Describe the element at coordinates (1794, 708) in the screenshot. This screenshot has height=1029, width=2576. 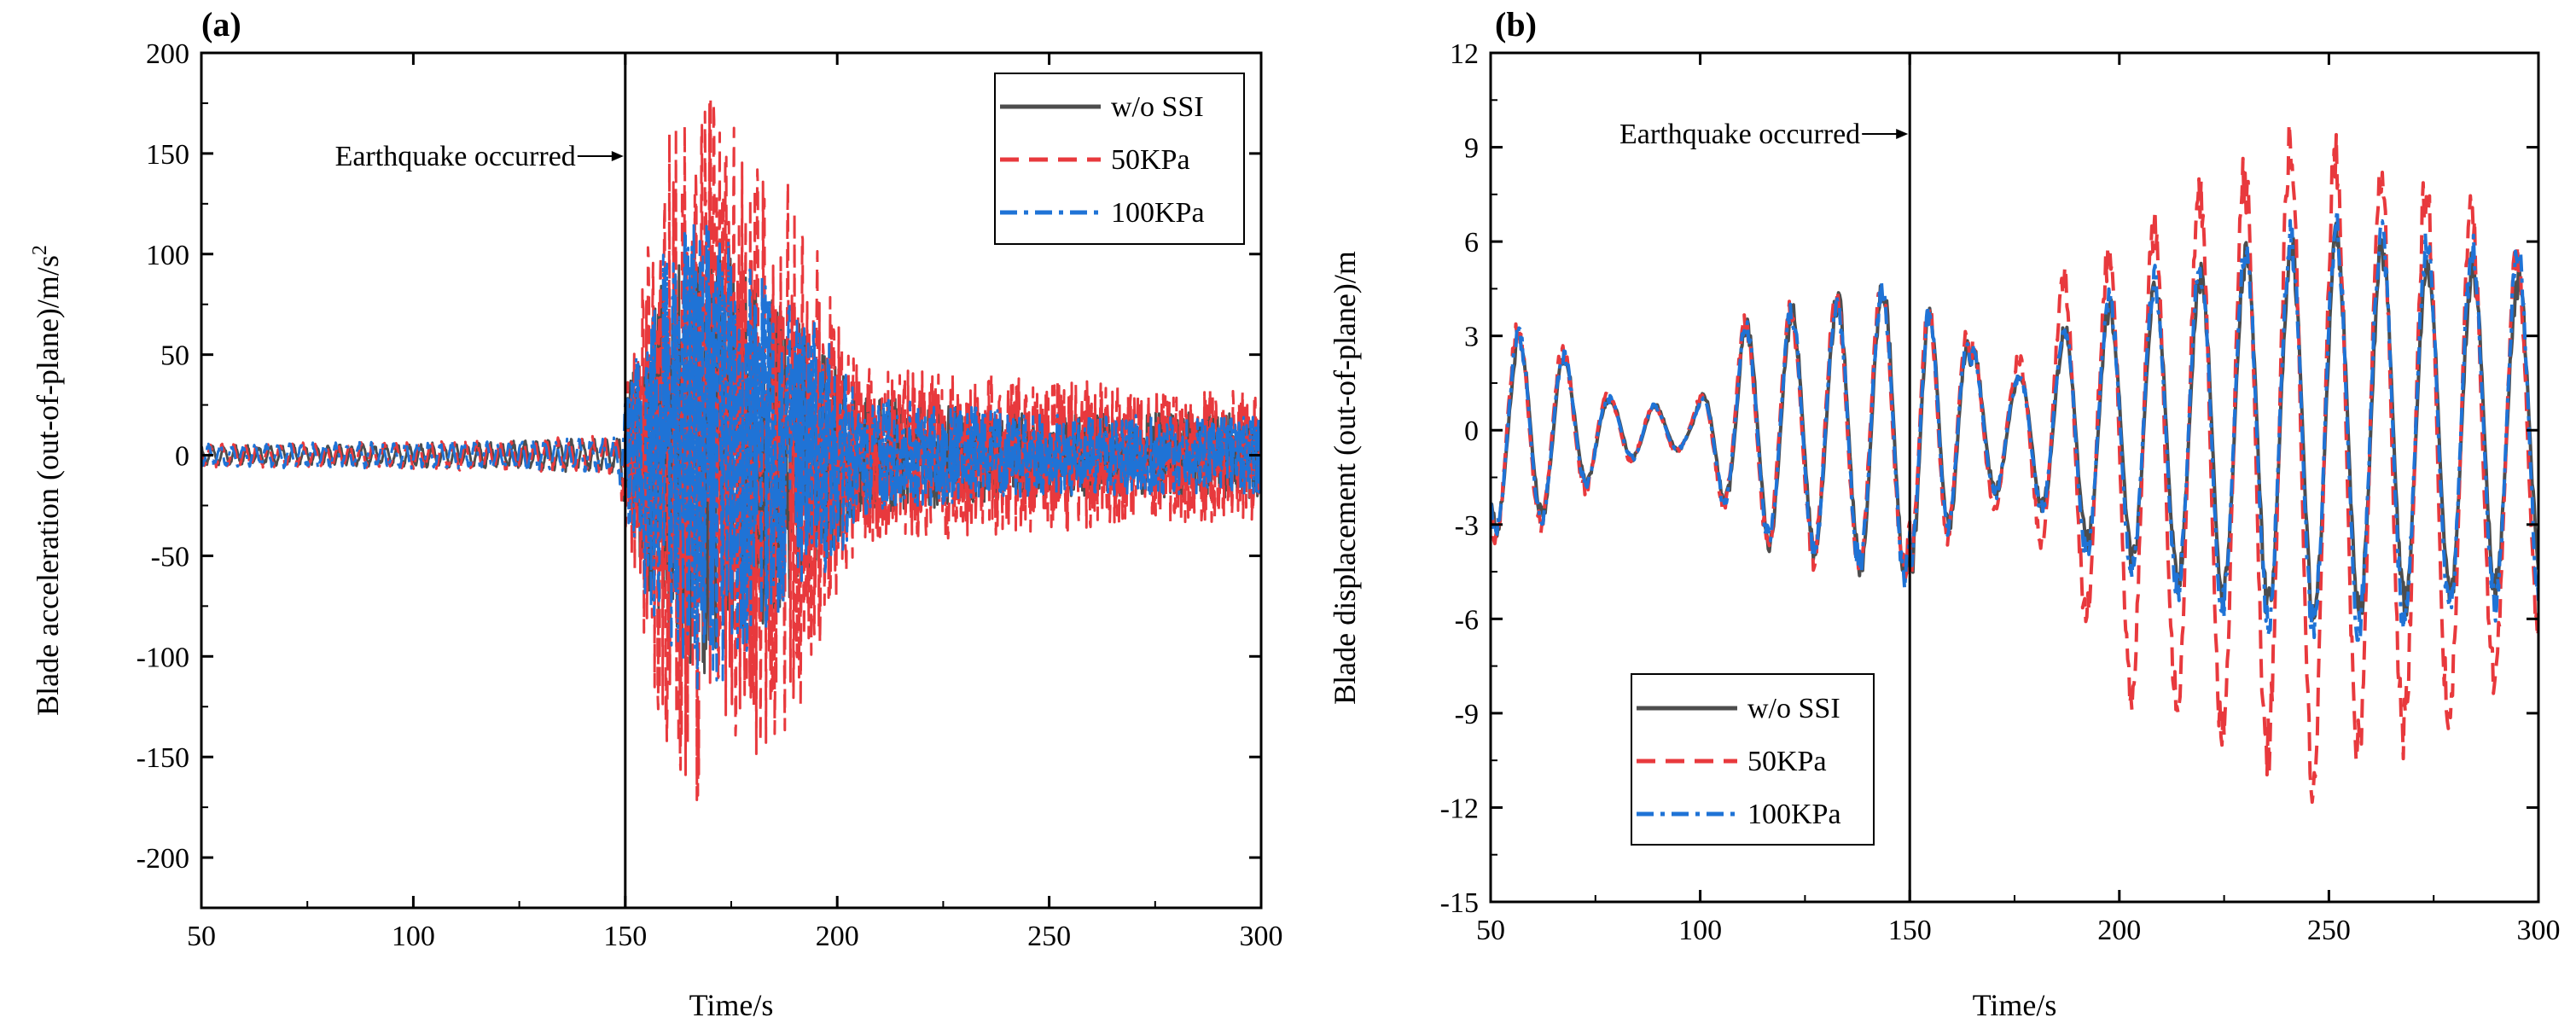
I see `panel-b-legend-label: w/o SSI` at that location.